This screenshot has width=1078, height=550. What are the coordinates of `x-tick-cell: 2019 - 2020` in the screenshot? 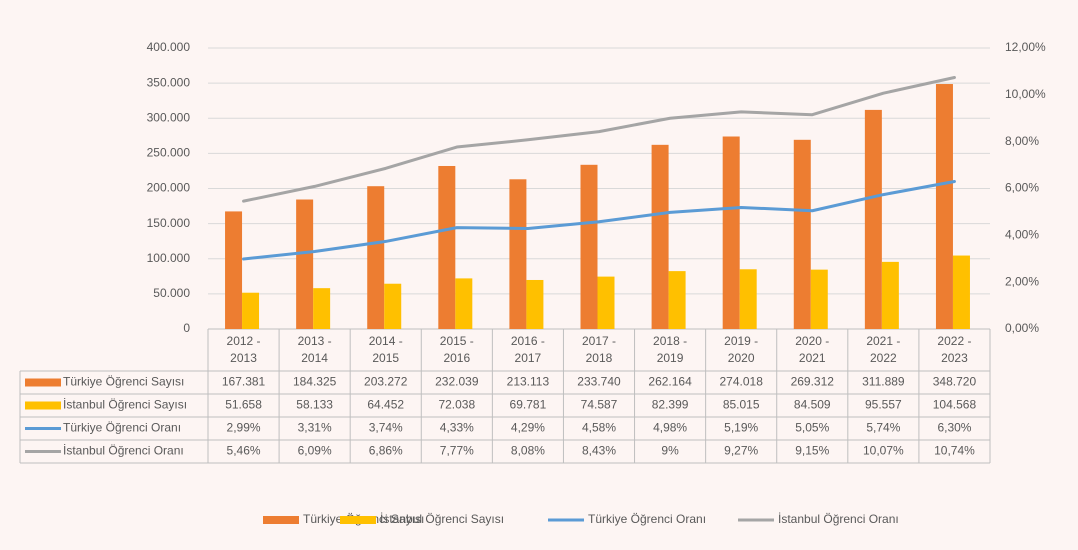 It's located at (741, 349).